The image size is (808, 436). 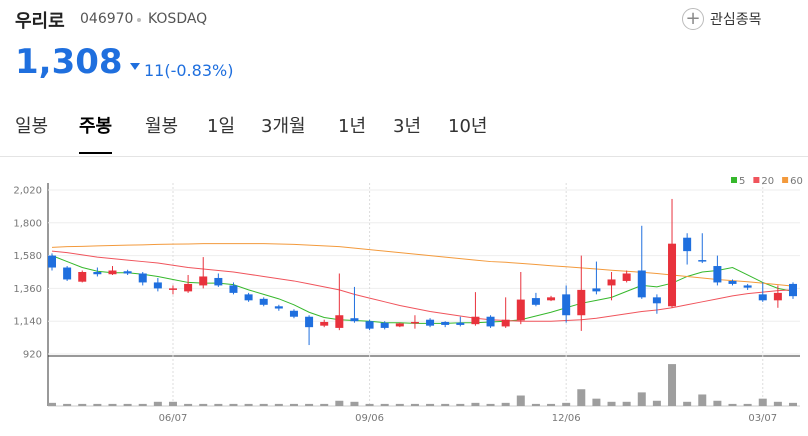 What do you see at coordinates (736, 20) in the screenshot?
I see `watch-label: 관심종목` at bounding box center [736, 20].